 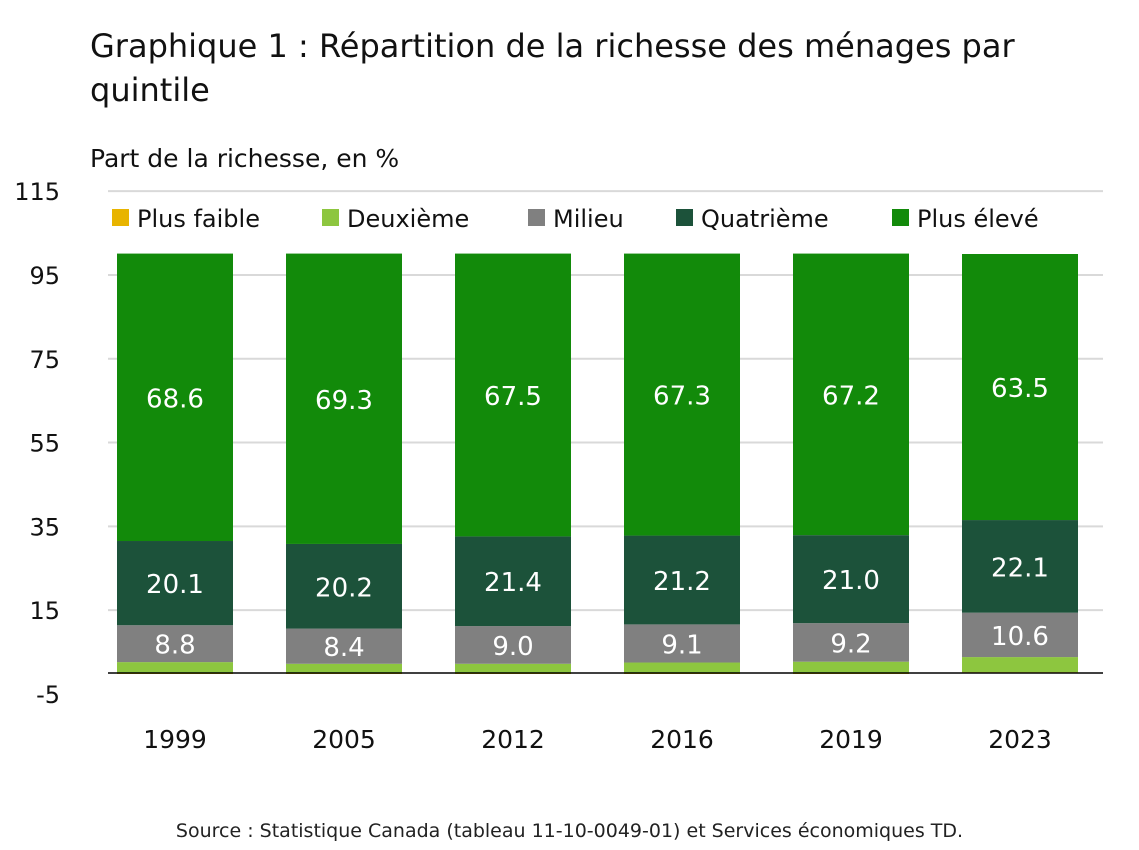 I want to click on legend-label: Plus élevé, so click(x=978, y=219).